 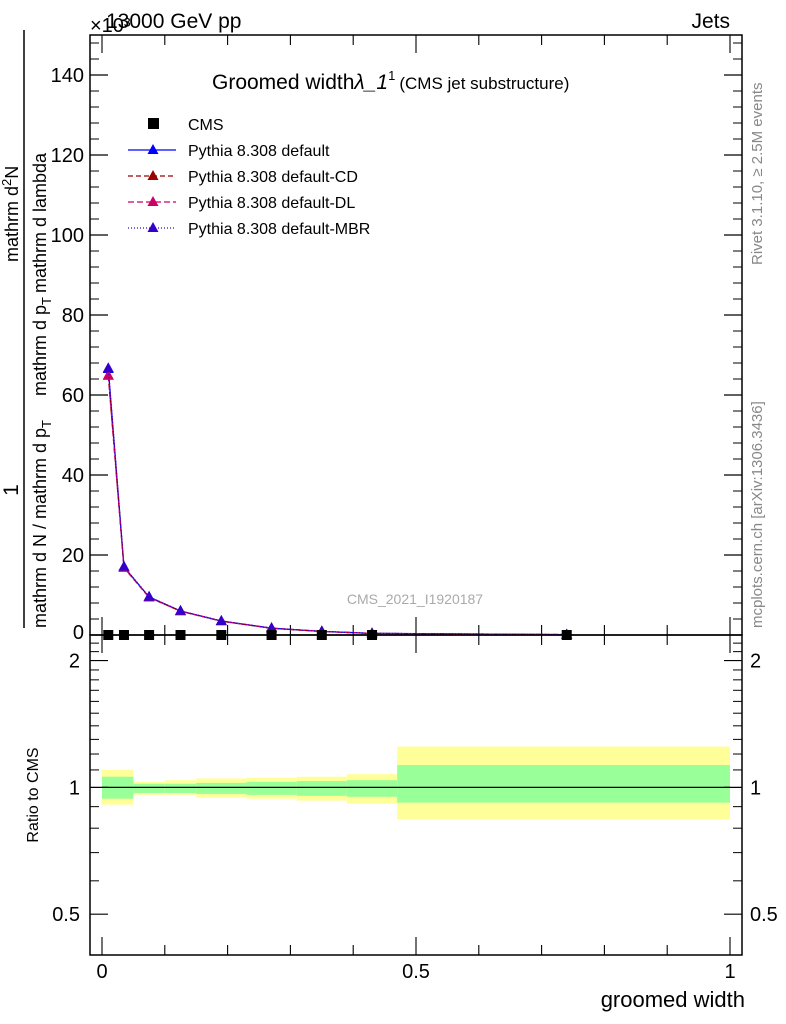 What do you see at coordinates (415, 599) in the screenshot?
I see `watermark: CMS_2021_I1920187` at bounding box center [415, 599].